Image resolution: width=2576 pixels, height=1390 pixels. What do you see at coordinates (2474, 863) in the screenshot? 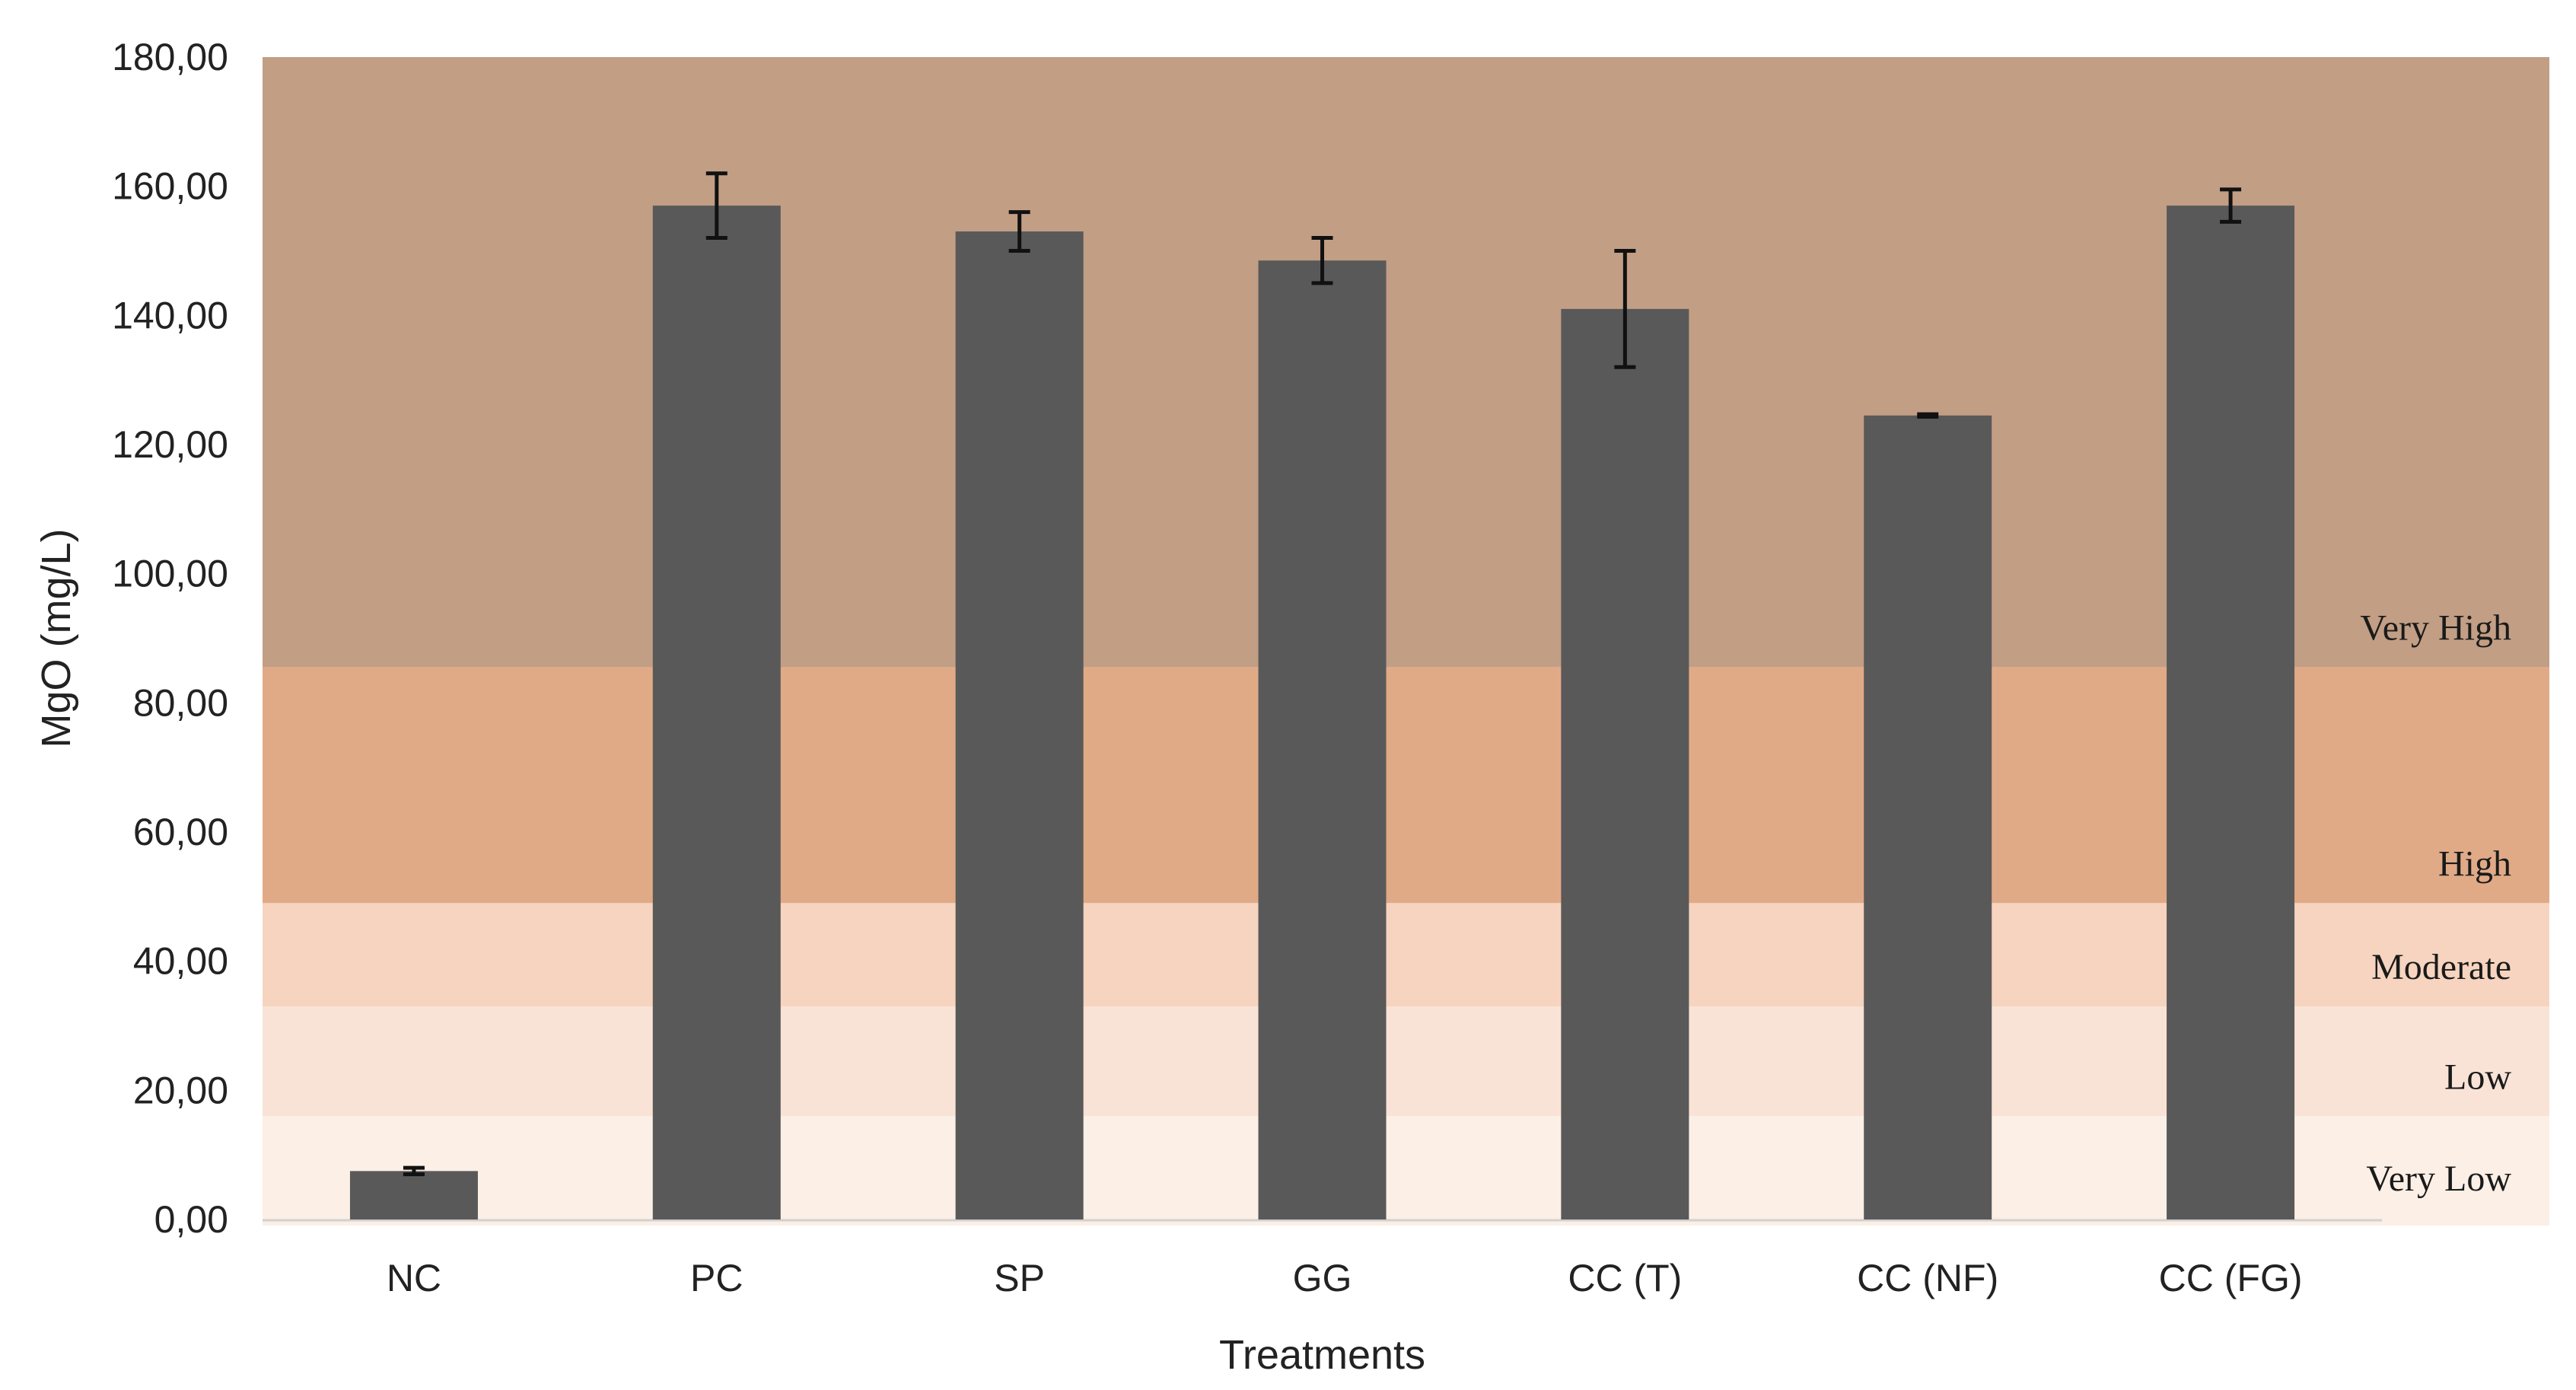
I see `band-label-high: High` at bounding box center [2474, 863].